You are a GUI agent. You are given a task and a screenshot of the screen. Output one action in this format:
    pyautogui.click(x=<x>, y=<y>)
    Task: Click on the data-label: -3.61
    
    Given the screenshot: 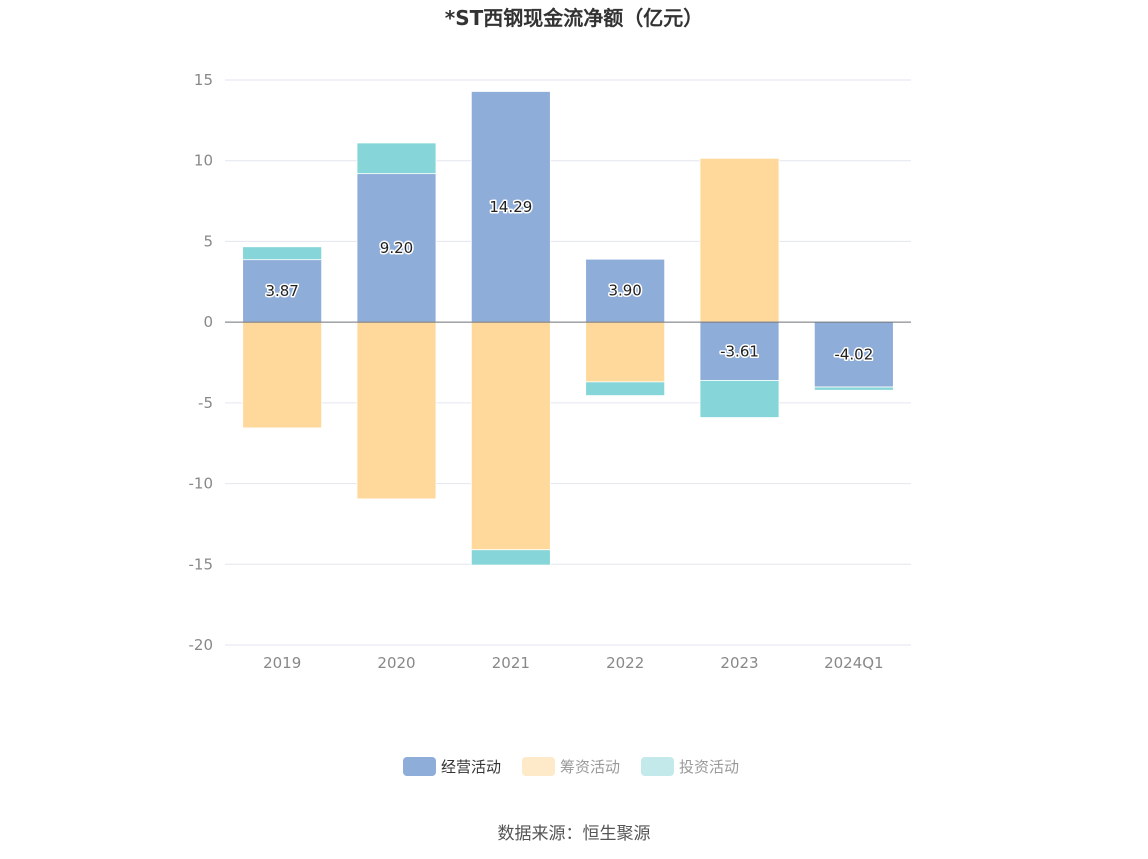 What is the action you would take?
    pyautogui.click(x=739, y=351)
    